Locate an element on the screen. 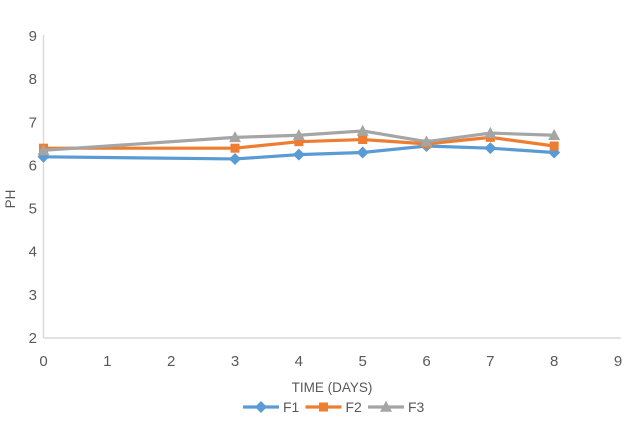  x-tick-label: 9 is located at coordinates (618, 361).